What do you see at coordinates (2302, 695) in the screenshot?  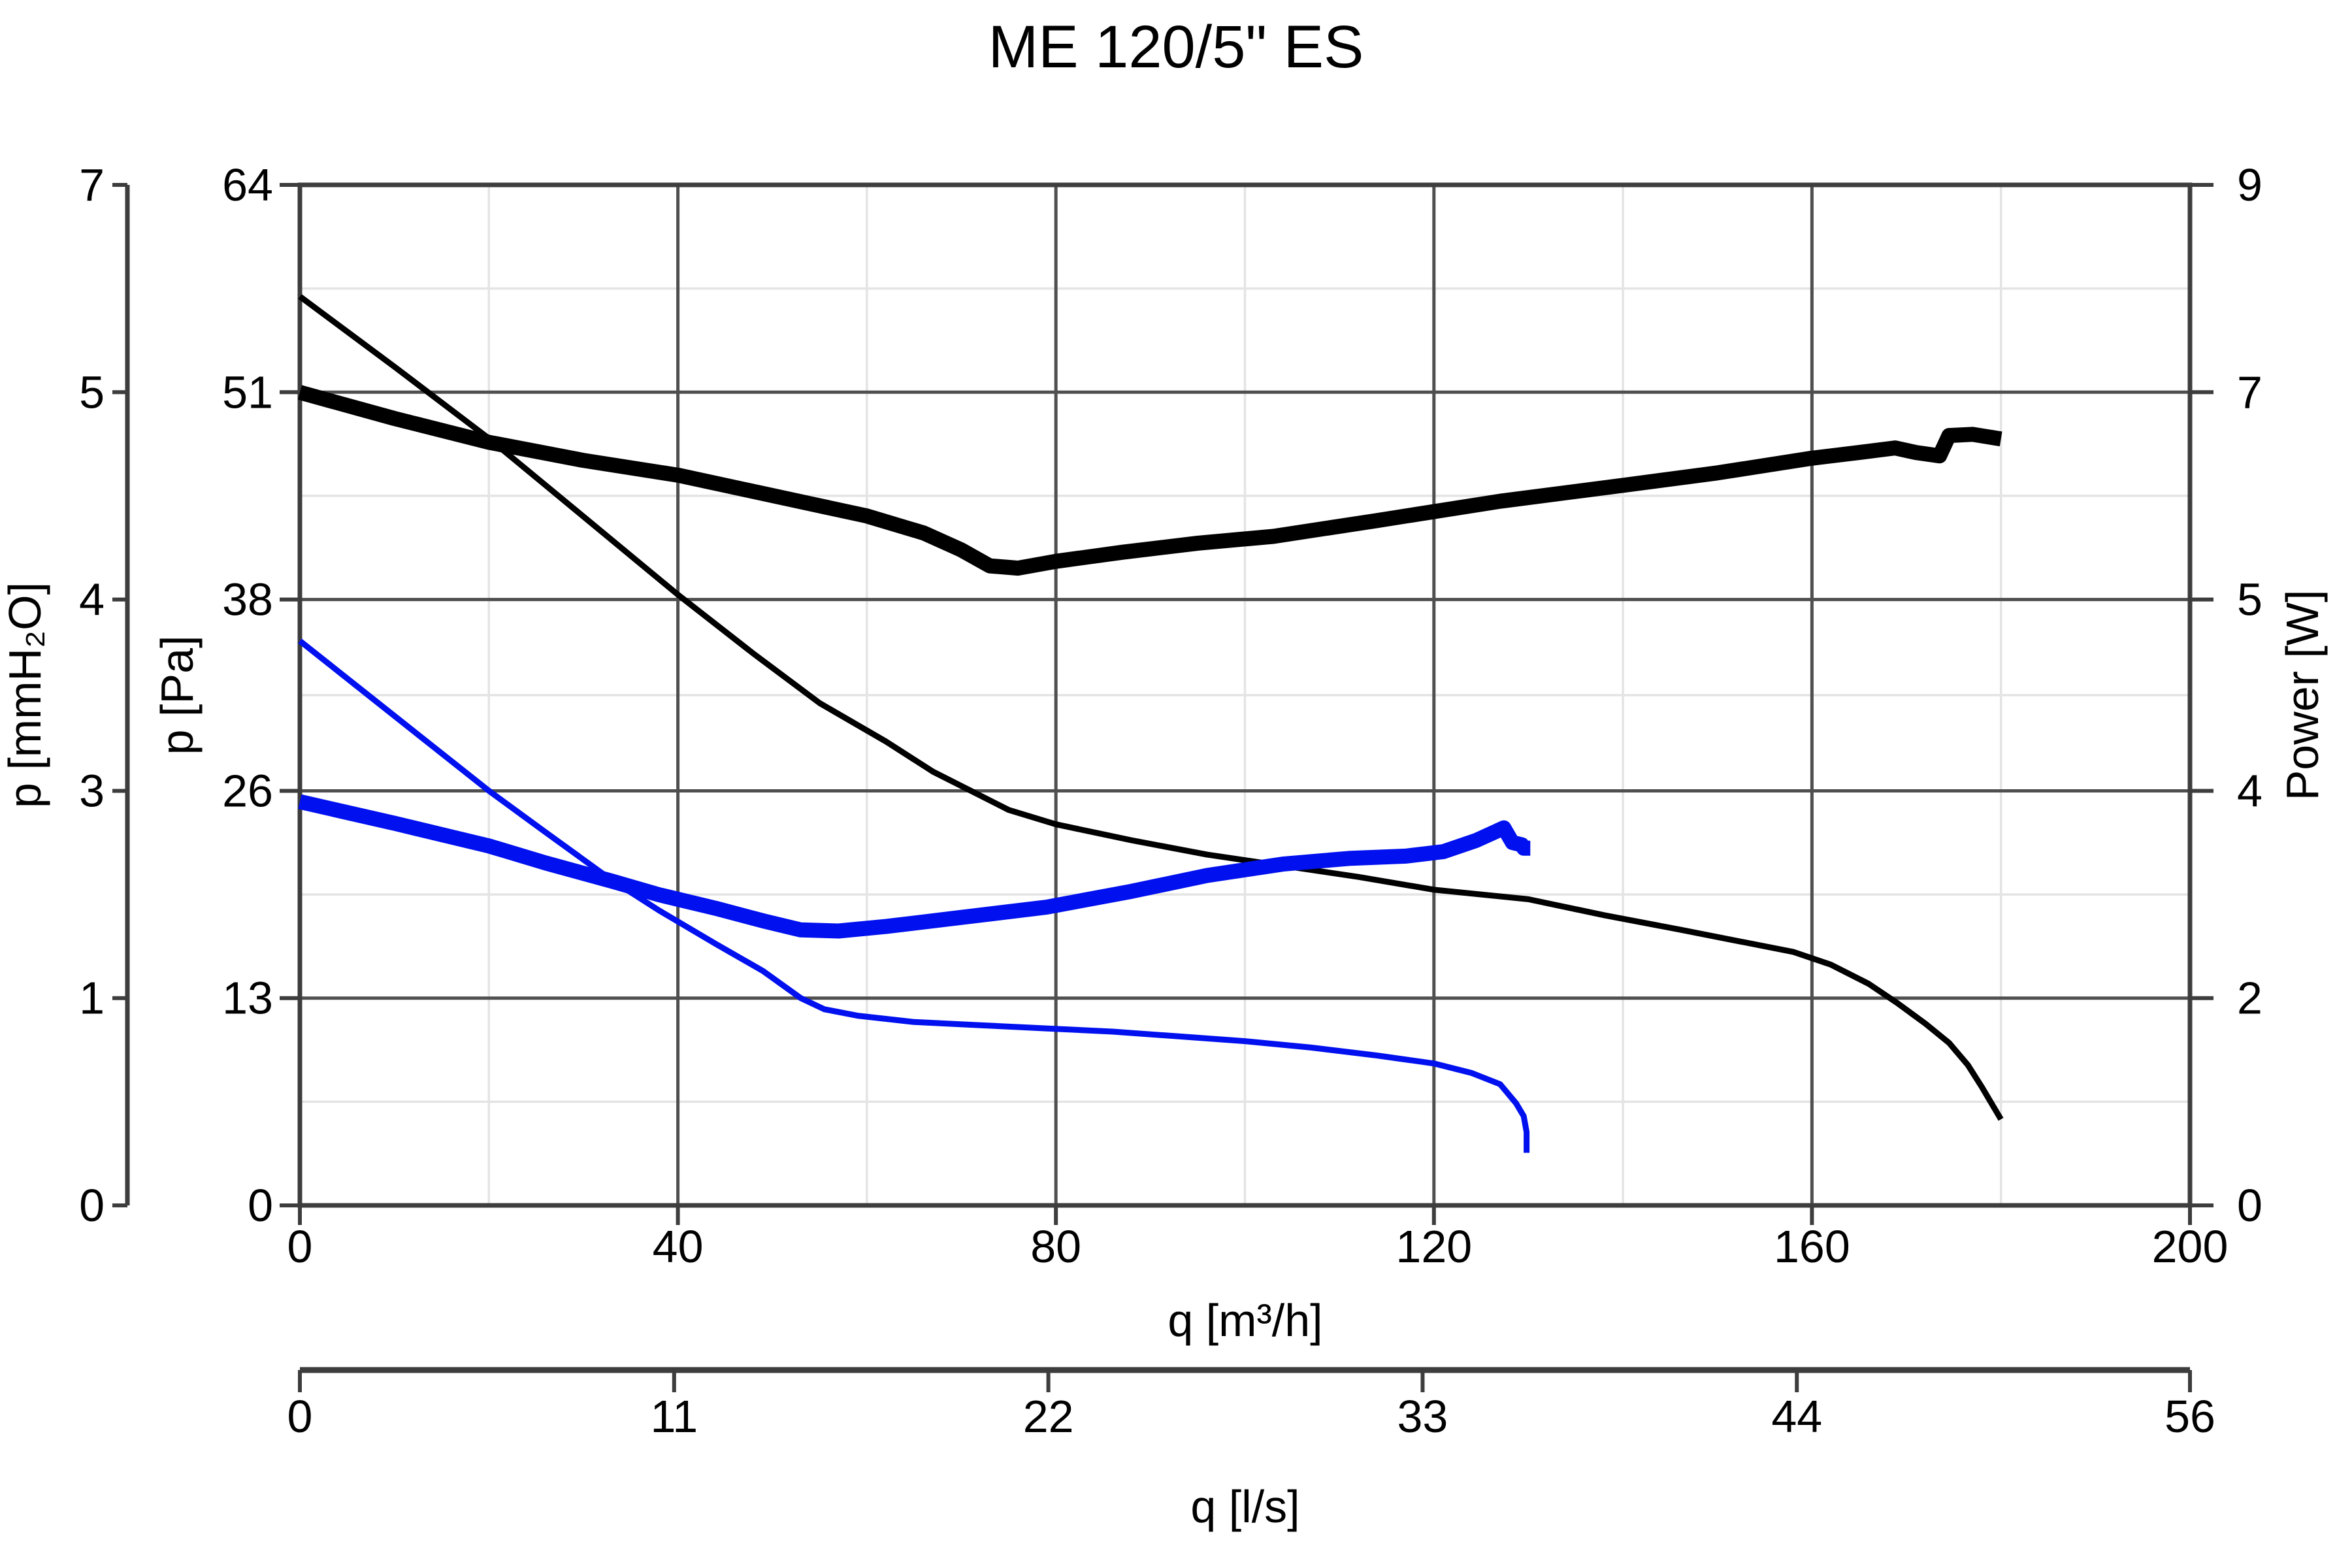 I see `y-axis-title-power: Power [W]` at bounding box center [2302, 695].